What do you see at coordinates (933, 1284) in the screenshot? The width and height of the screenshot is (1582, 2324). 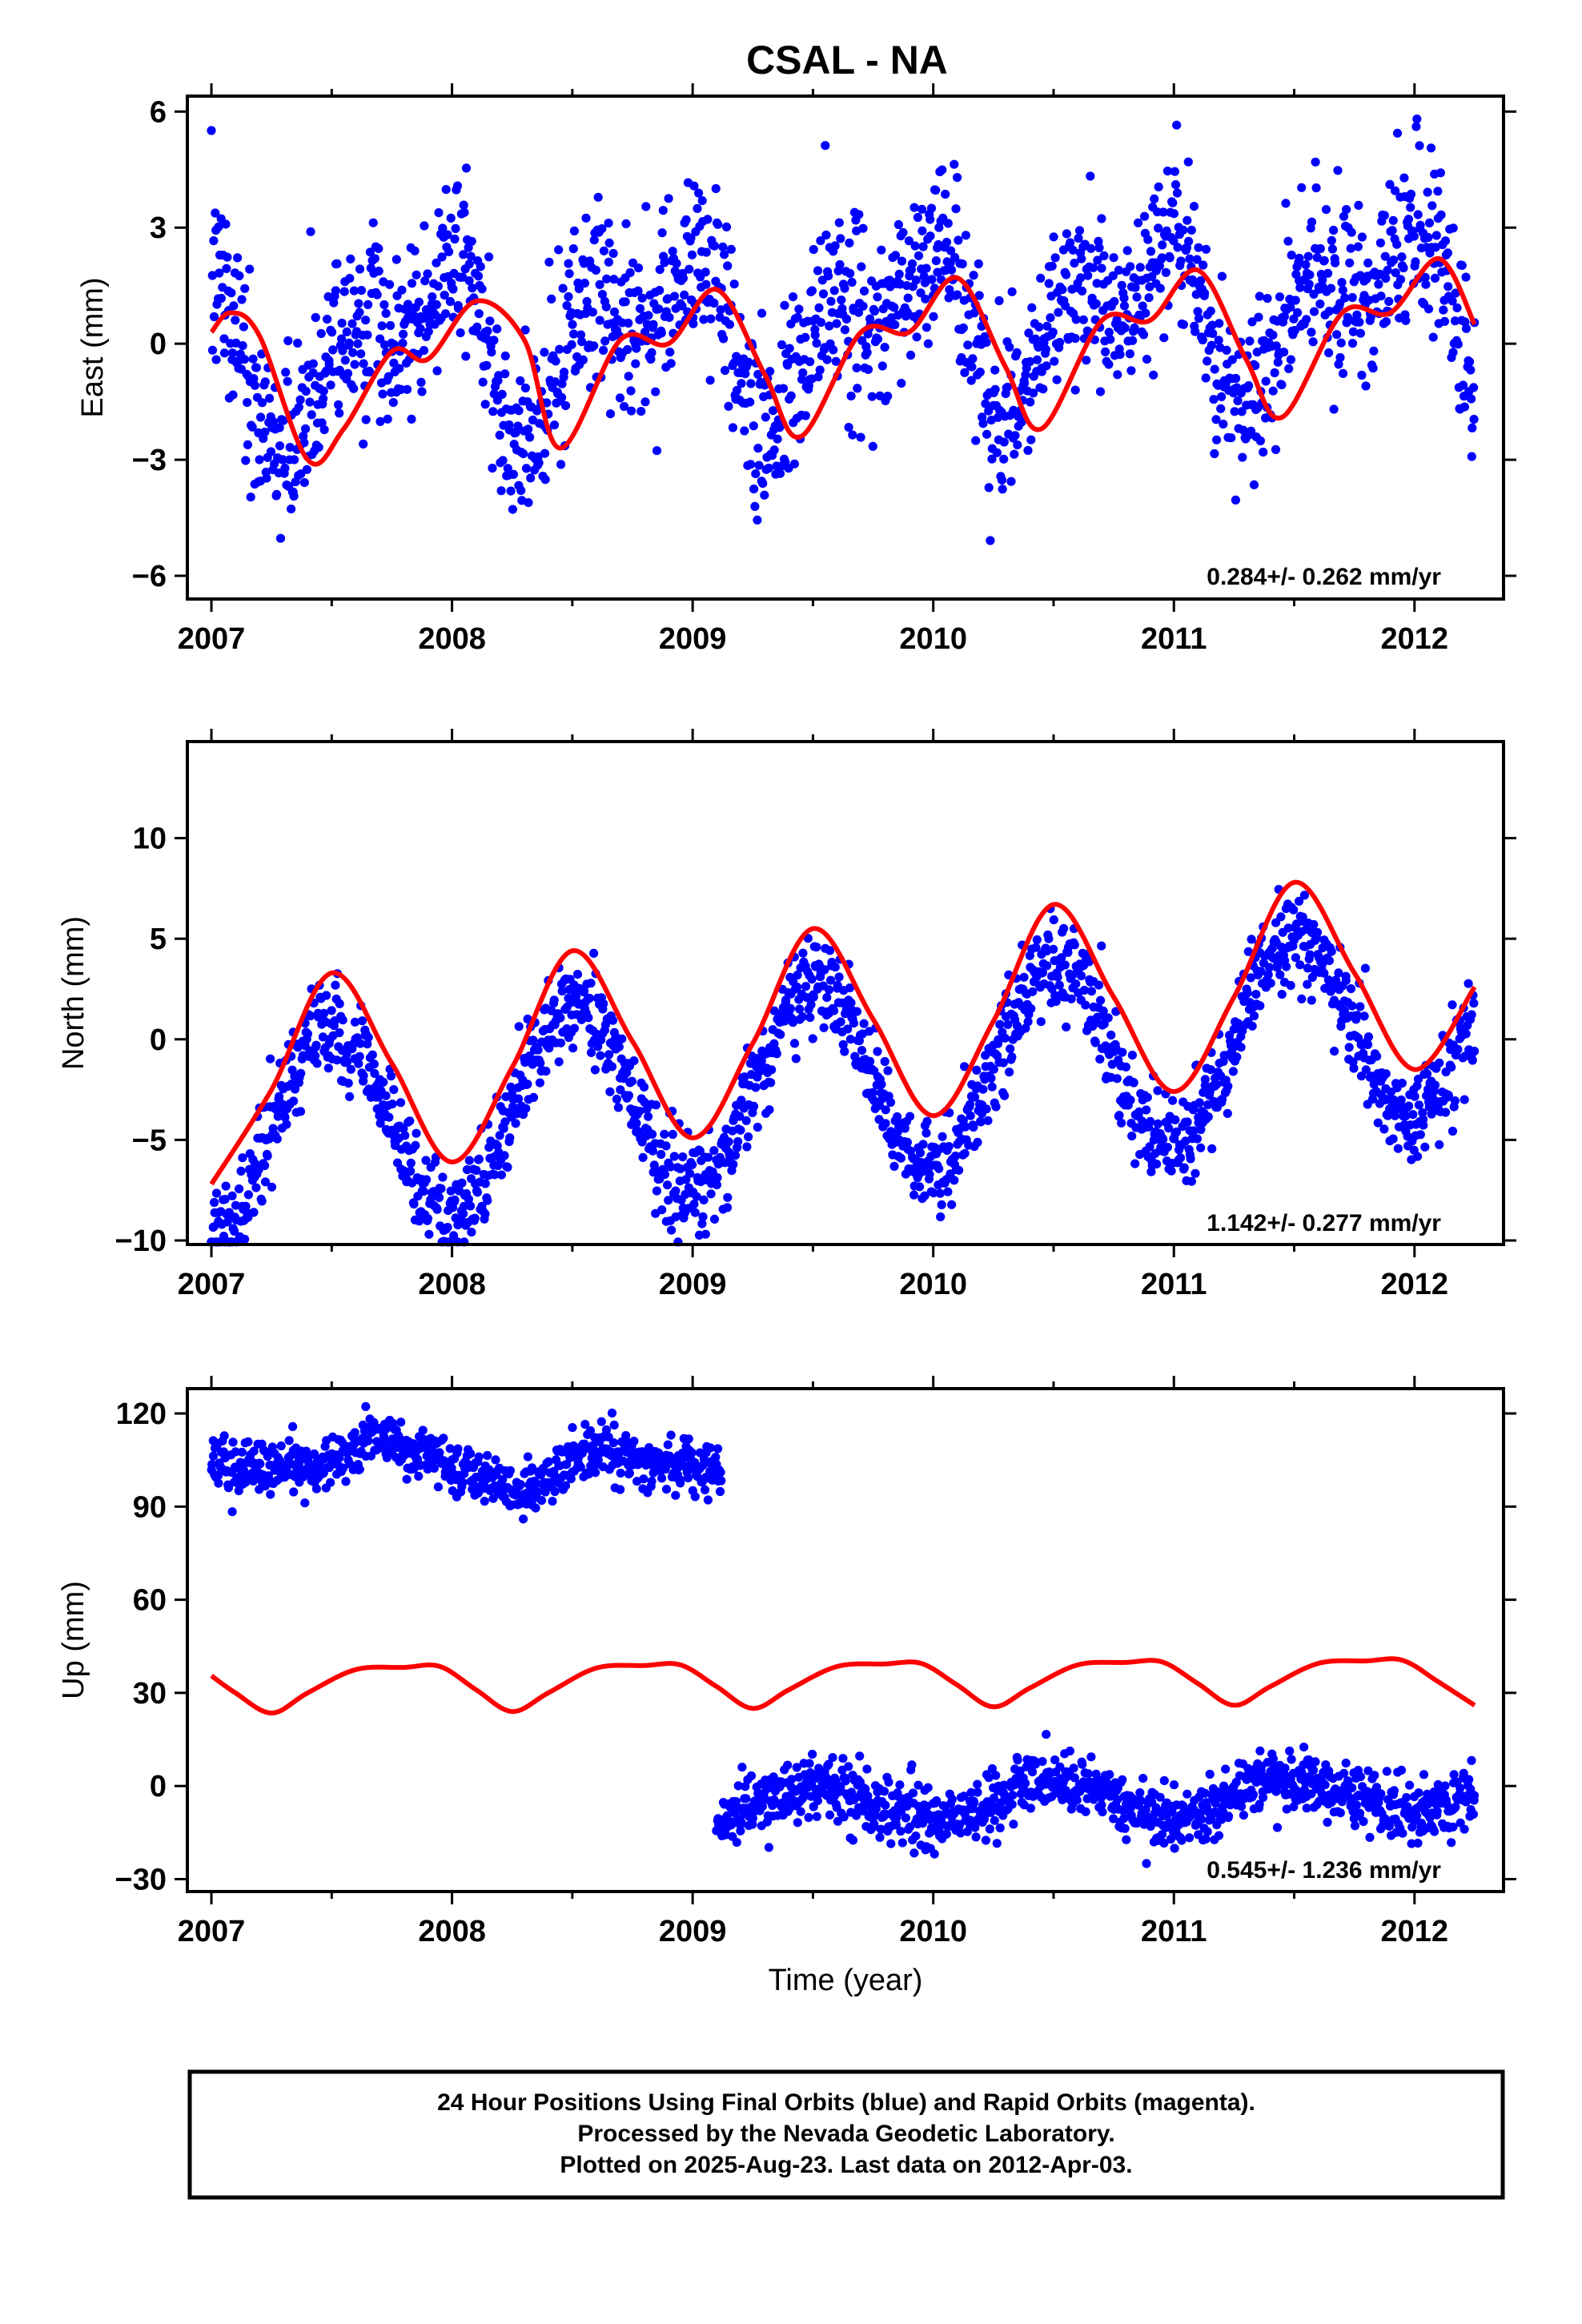 I see `north-x-tick-label: 2010` at bounding box center [933, 1284].